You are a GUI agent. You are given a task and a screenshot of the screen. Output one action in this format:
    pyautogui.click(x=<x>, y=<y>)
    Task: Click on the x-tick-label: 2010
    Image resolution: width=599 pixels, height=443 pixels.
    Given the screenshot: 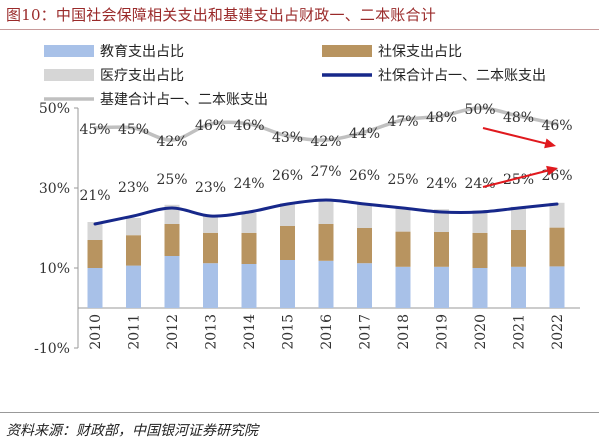 What is the action you would take?
    pyautogui.click(x=96, y=332)
    